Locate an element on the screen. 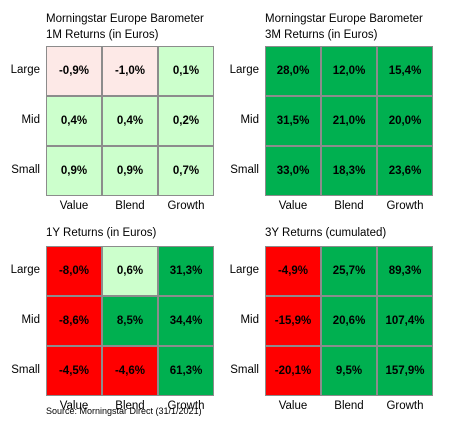 The width and height of the screenshot is (466, 429). heatmap-cell: -1,0% is located at coordinates (130, 71).